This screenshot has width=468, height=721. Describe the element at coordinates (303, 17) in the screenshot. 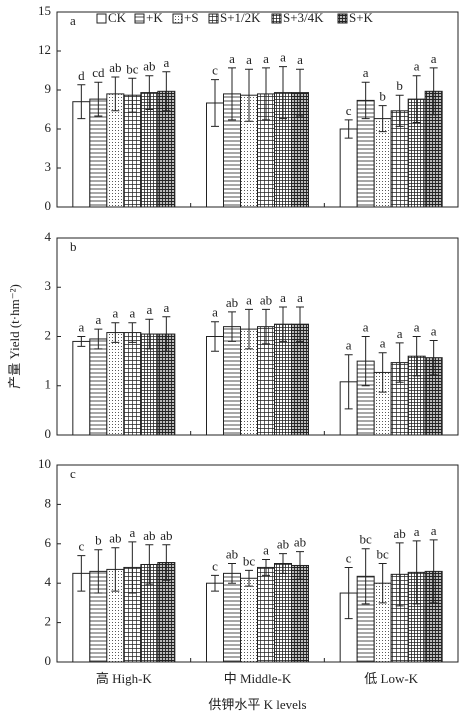

I see `legend-label: S+3/4K` at that location.